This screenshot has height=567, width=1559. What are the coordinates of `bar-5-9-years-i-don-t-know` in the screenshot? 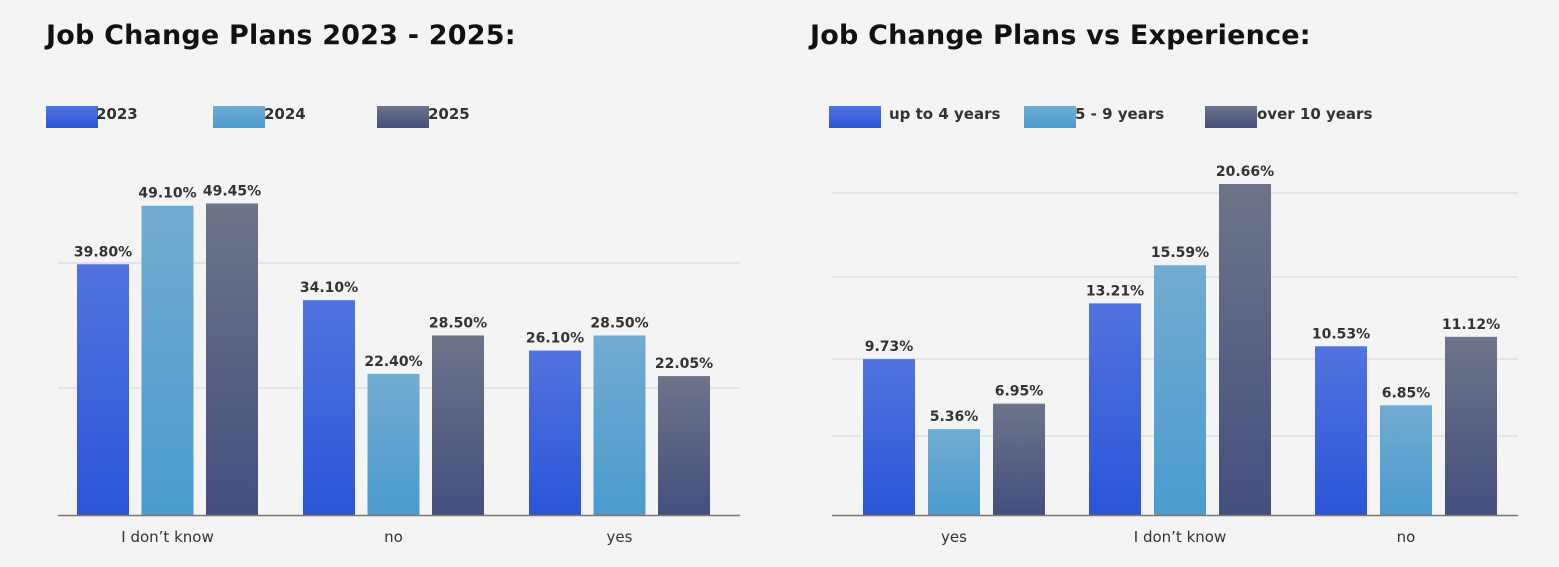 It's located at (1180, 390).